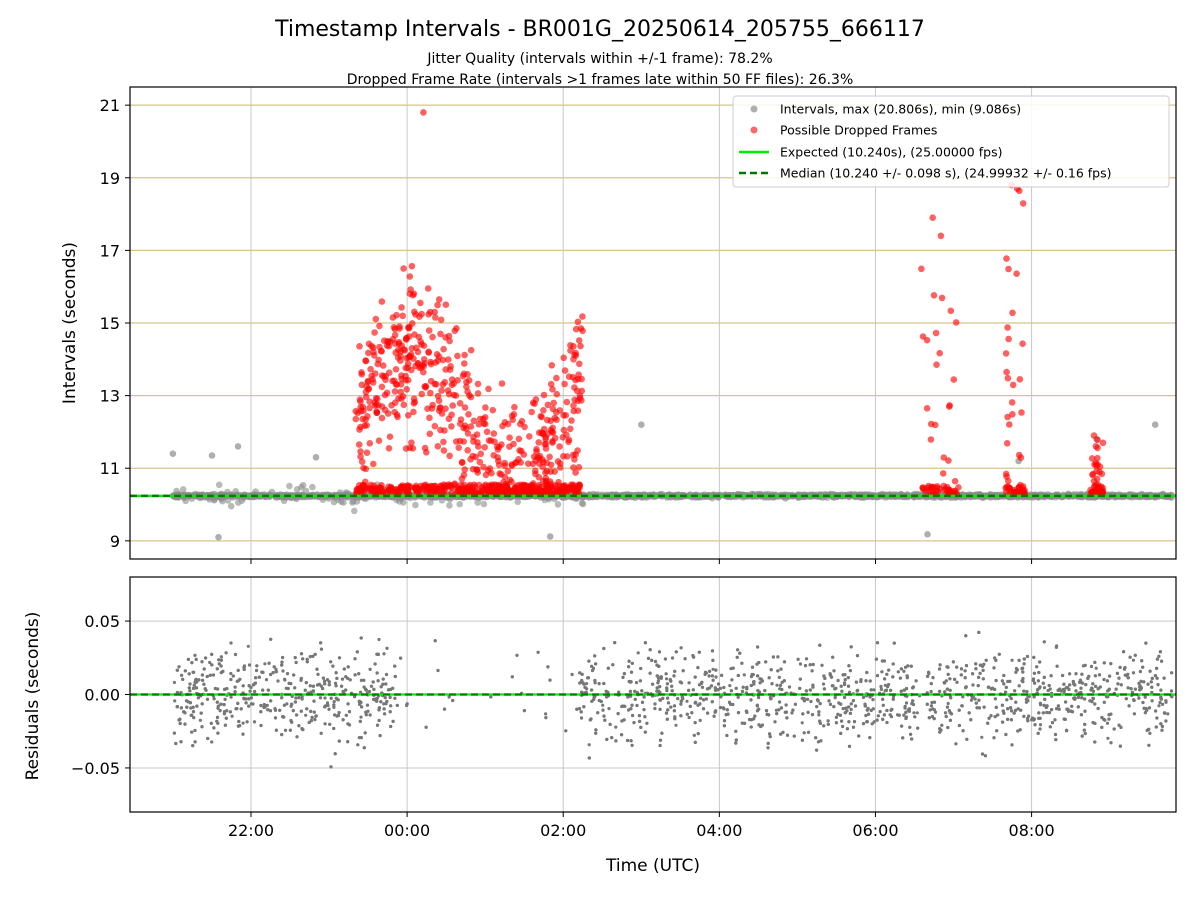 The image size is (1200, 900). Describe the element at coordinates (110, 178) in the screenshot. I see `intervals-y-tick-label: 19` at that location.